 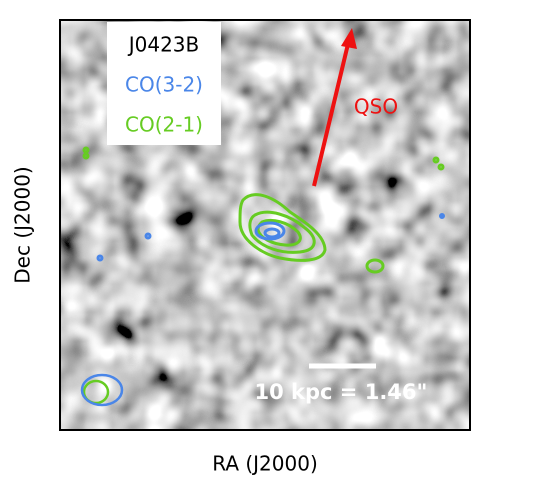 I want to click on legend-entry: CO(3-2), so click(x=164, y=85).